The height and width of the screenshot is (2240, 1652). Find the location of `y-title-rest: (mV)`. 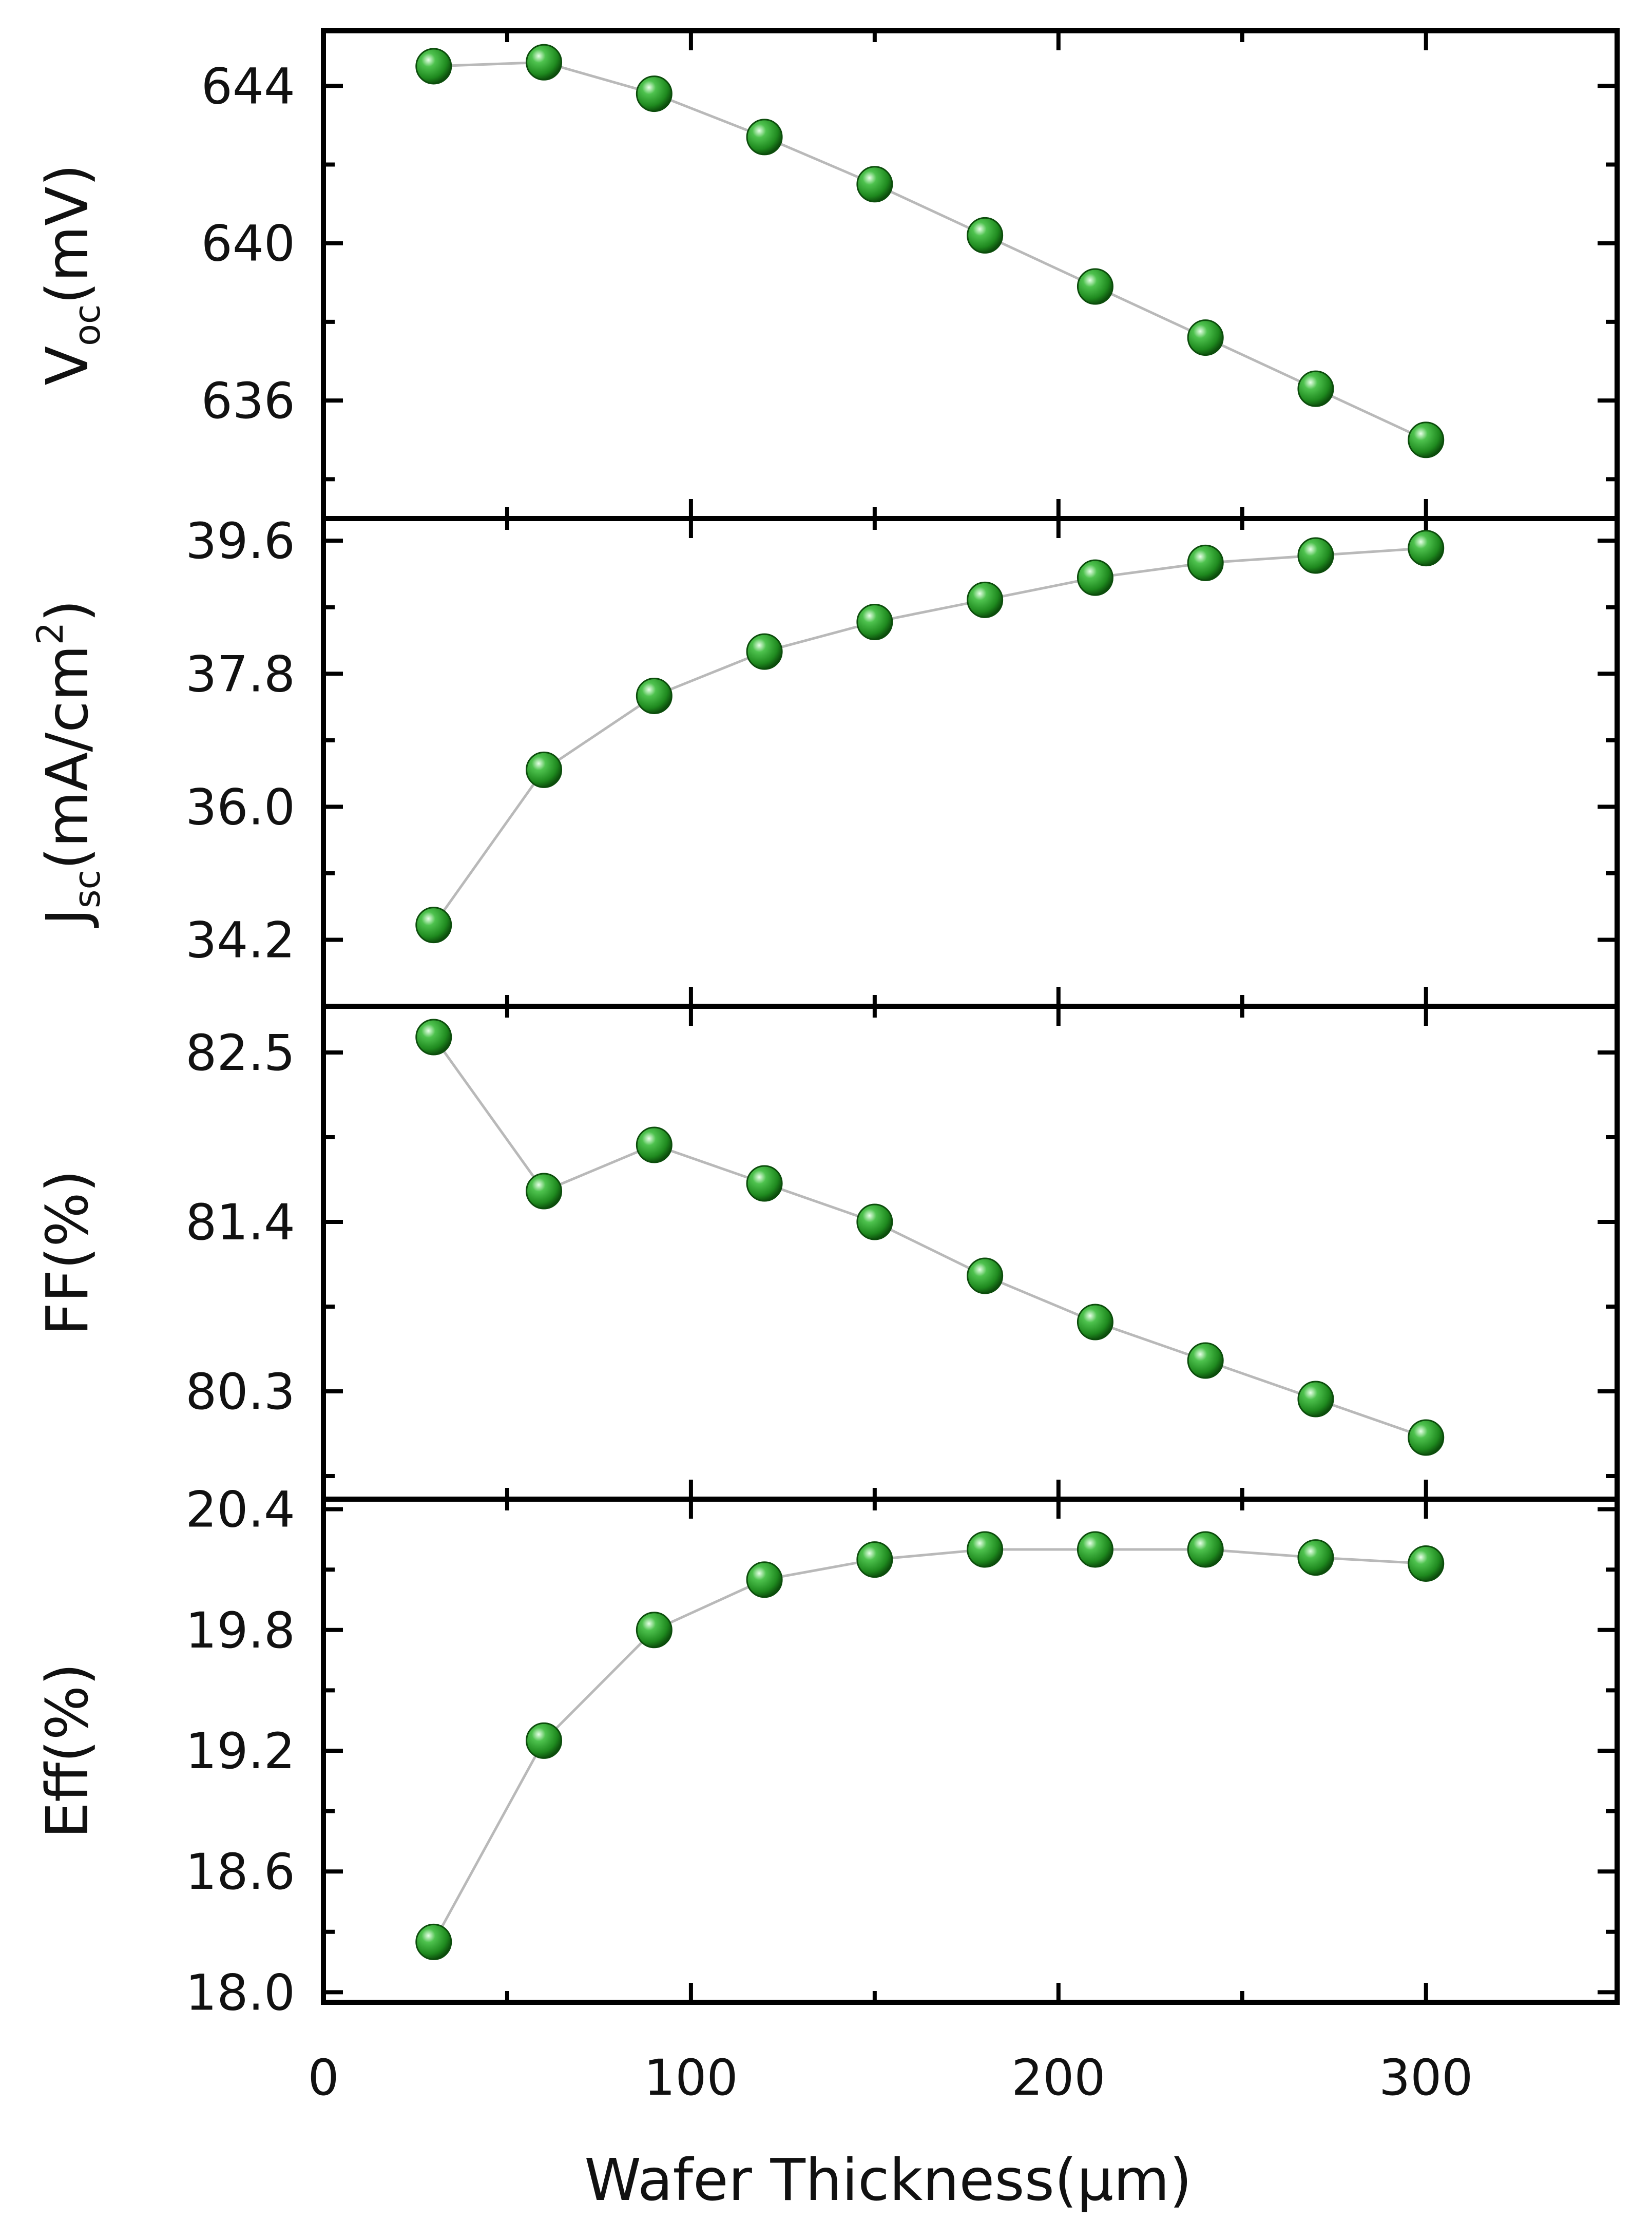

y-title-rest: (mV) is located at coordinates (67, 234).